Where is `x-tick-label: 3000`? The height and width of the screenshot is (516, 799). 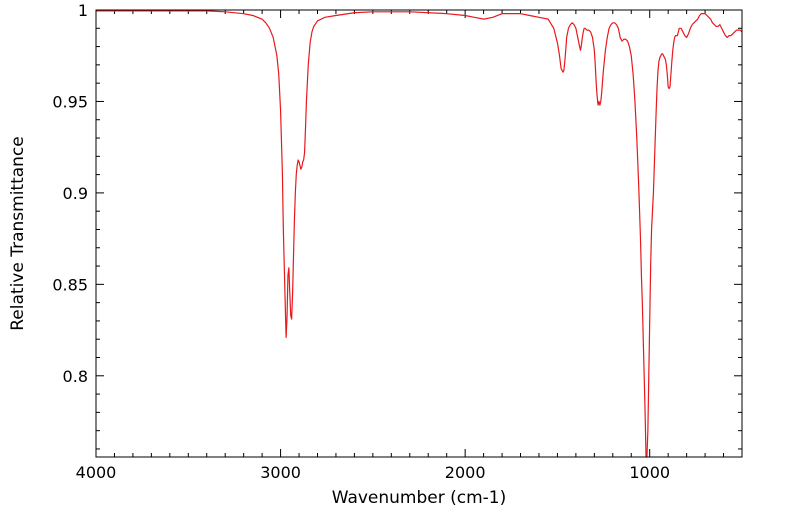 x-tick-label: 3000 is located at coordinates (280, 472).